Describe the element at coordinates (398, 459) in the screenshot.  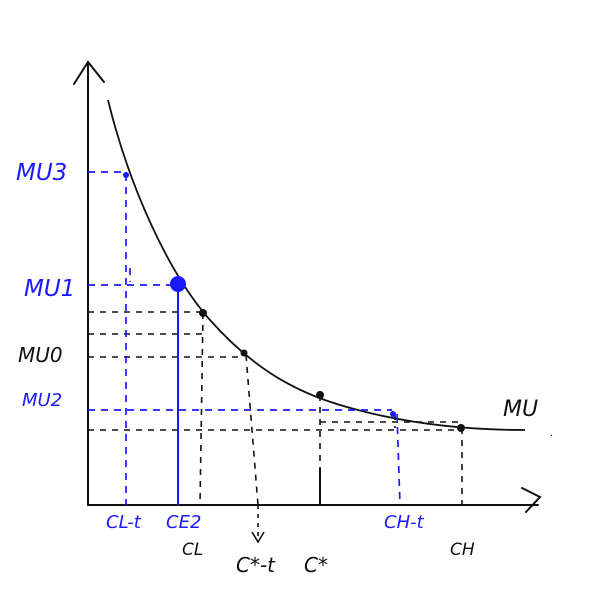
I see `ch-minus-t-vertical` at that location.